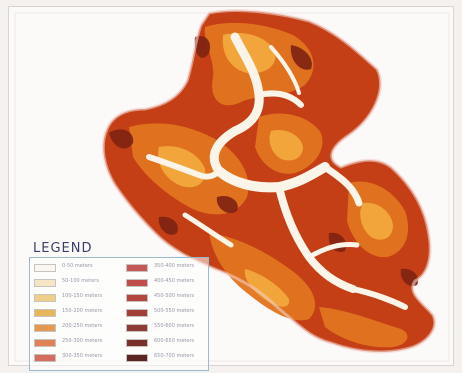 The image size is (462, 373). I want to click on legend-label: 50-100 meters, so click(80, 281).